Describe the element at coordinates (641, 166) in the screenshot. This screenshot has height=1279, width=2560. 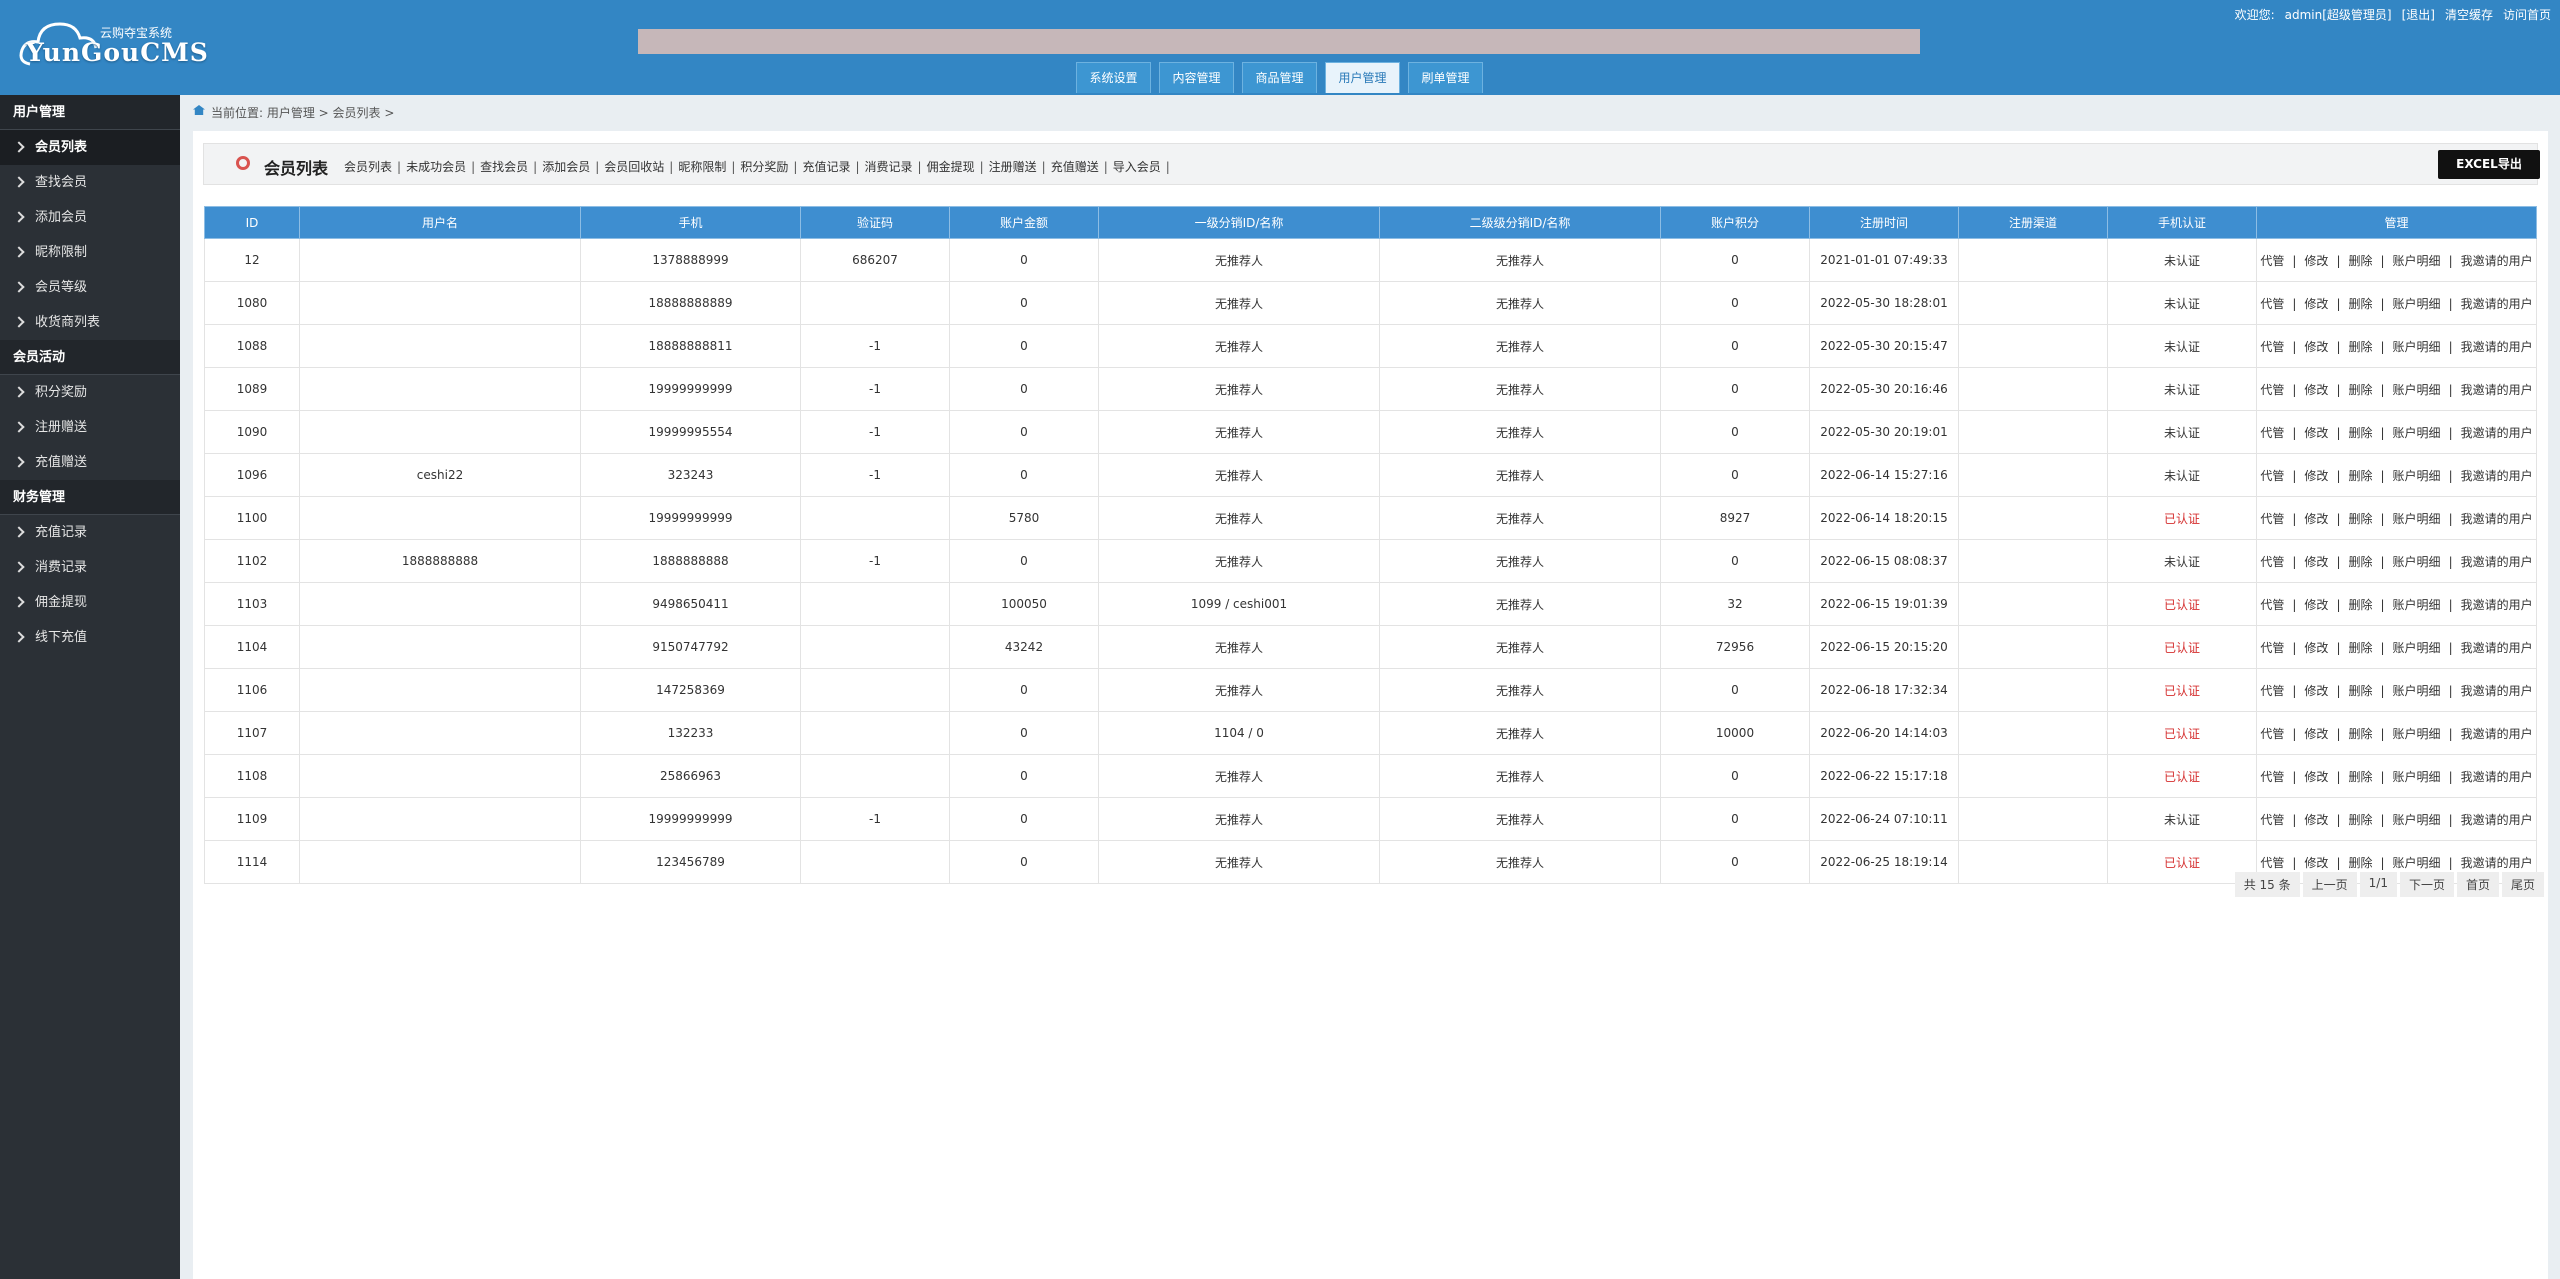
I see `panel-link: 会员回收站` at that location.